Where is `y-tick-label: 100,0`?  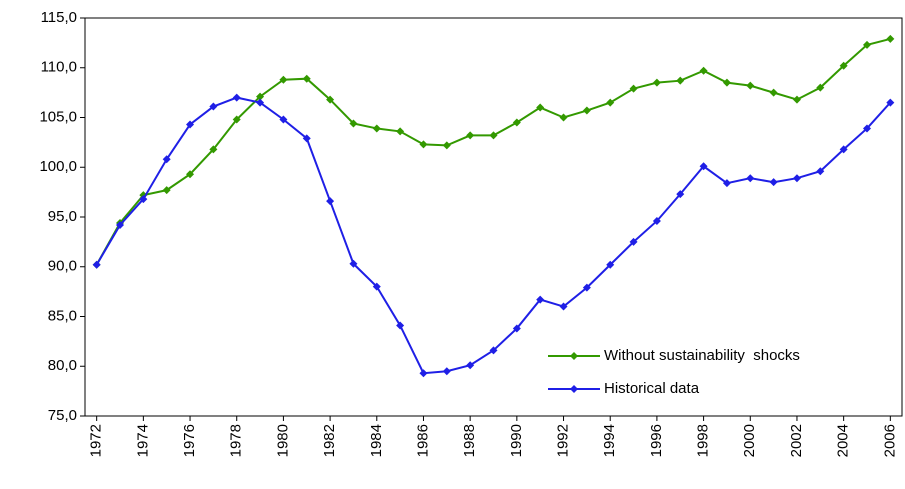
y-tick-label: 100,0 is located at coordinates (58, 166).